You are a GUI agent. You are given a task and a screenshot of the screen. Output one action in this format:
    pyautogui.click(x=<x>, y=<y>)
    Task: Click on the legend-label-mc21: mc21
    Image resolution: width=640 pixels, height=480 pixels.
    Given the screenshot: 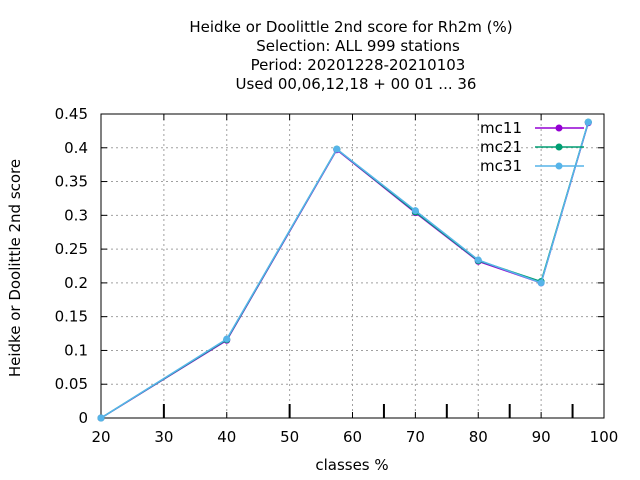 What is the action you would take?
    pyautogui.click(x=501, y=147)
    